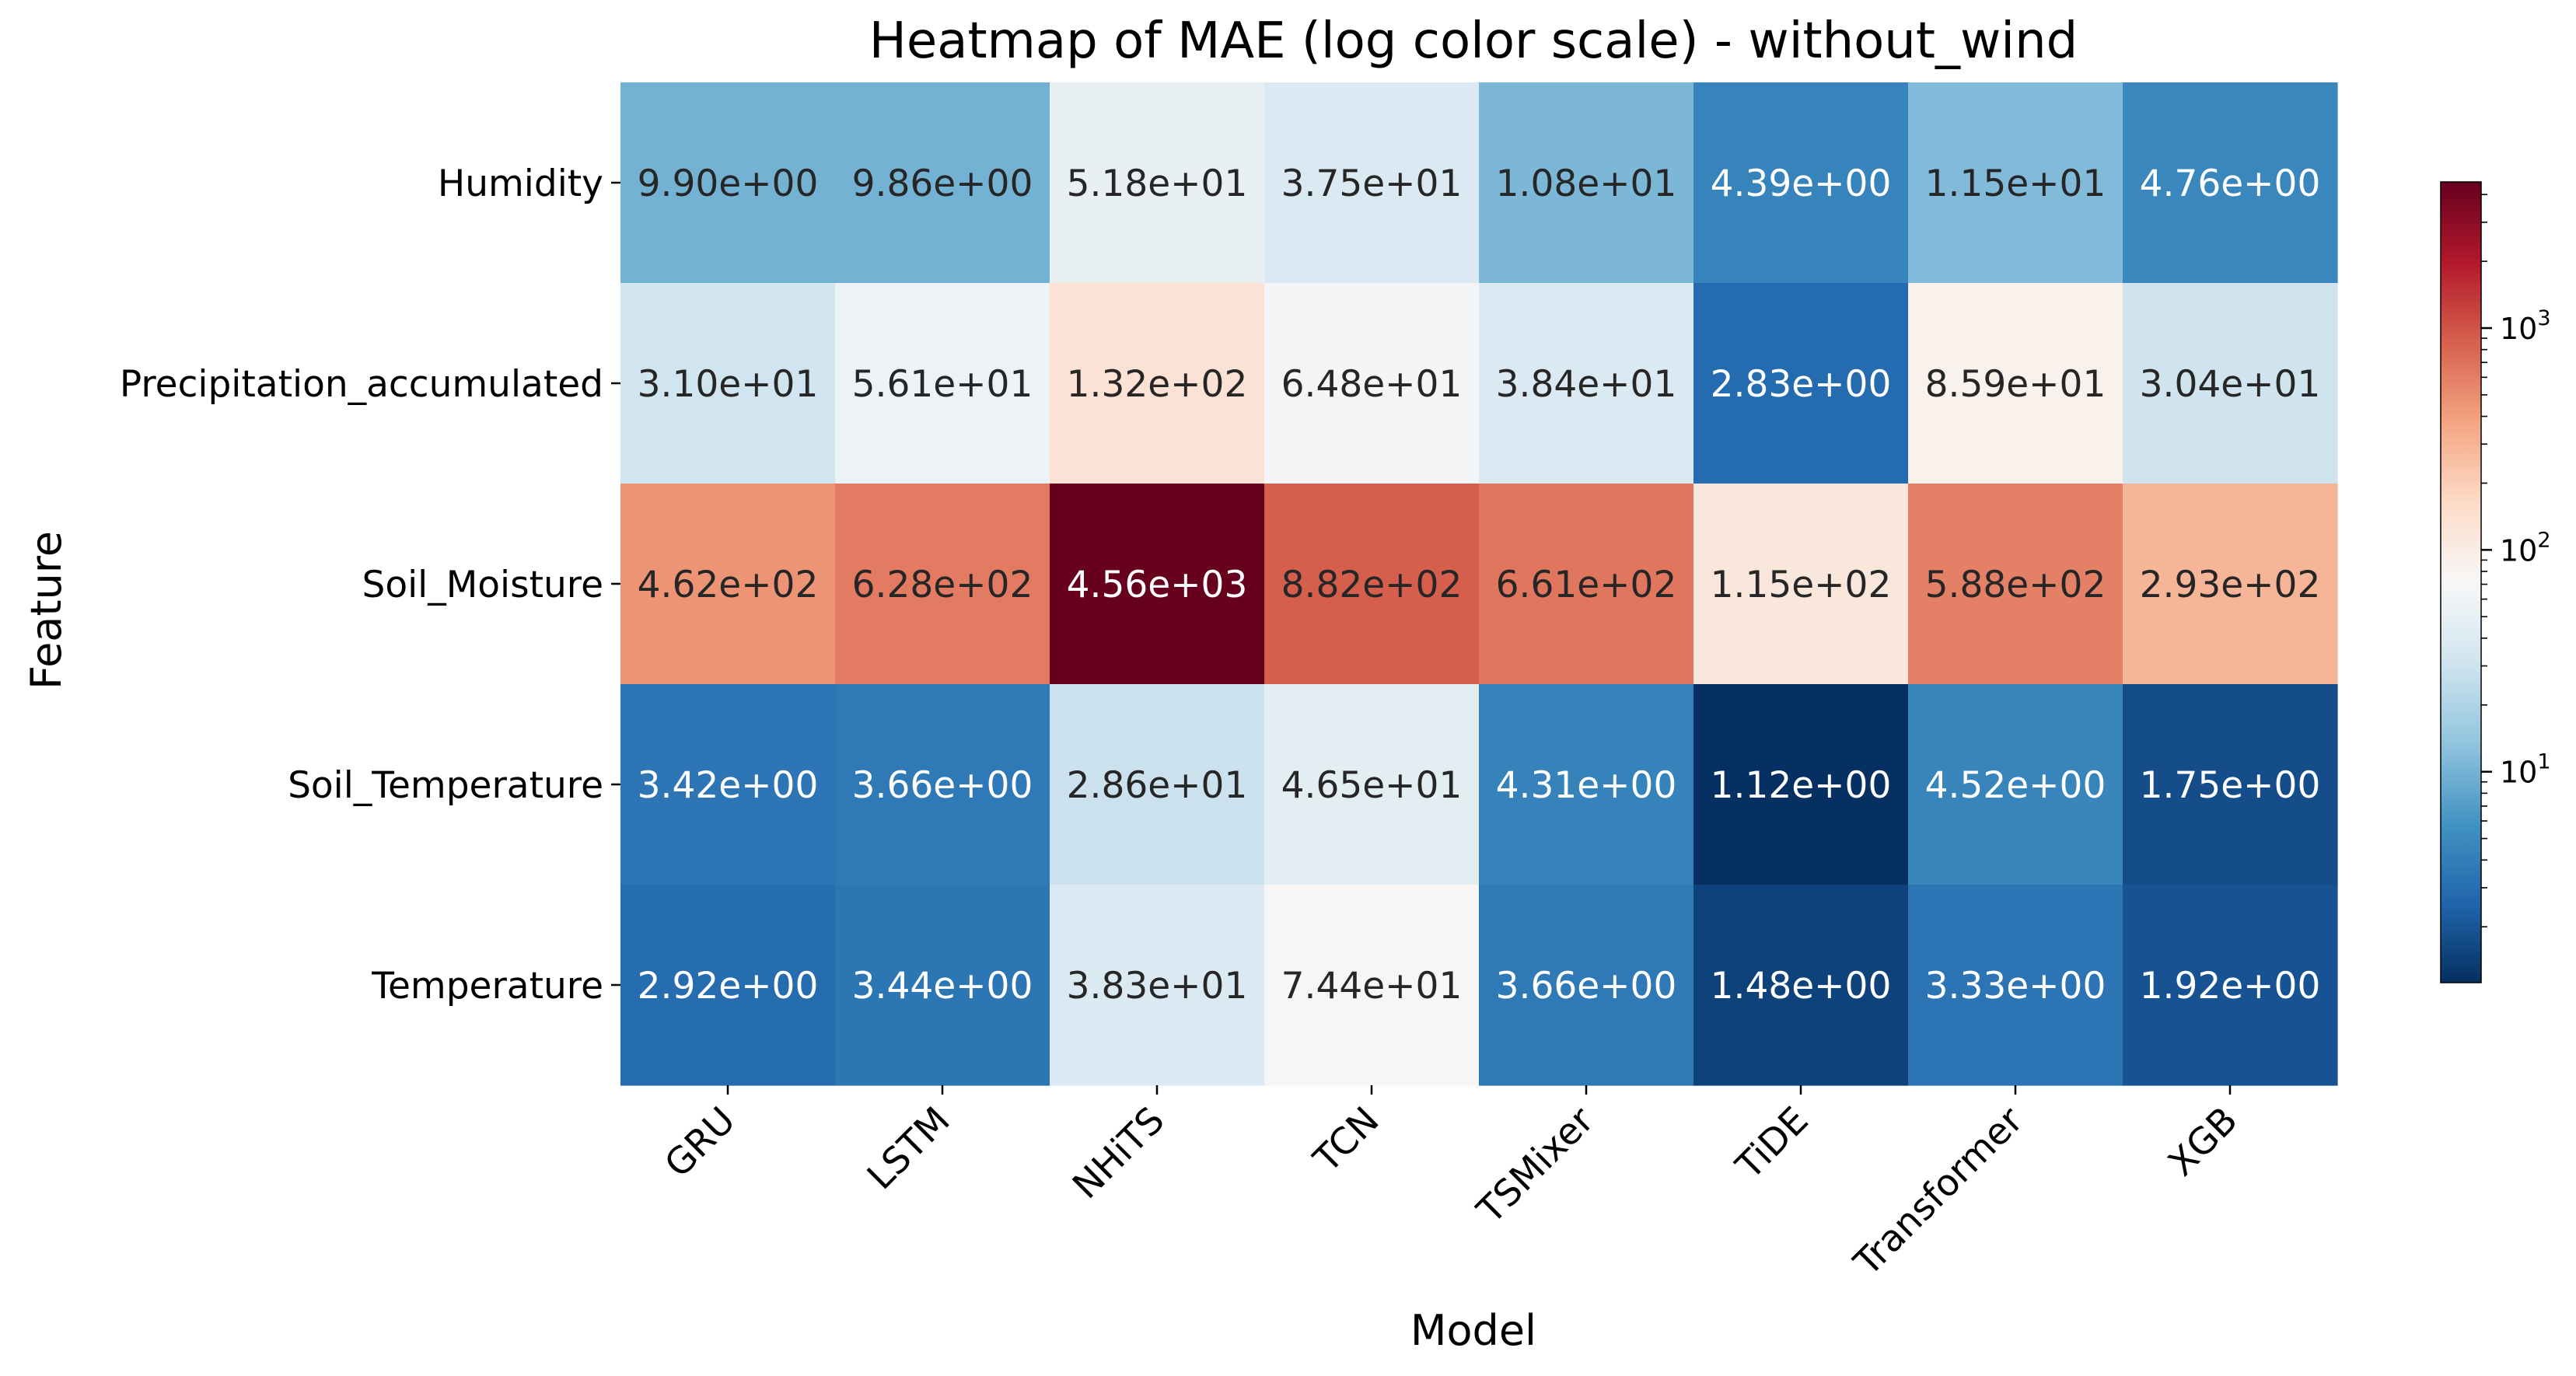 This screenshot has width=2576, height=1376. I want to click on cell-value-label: 4.76e+00, so click(2230, 183).